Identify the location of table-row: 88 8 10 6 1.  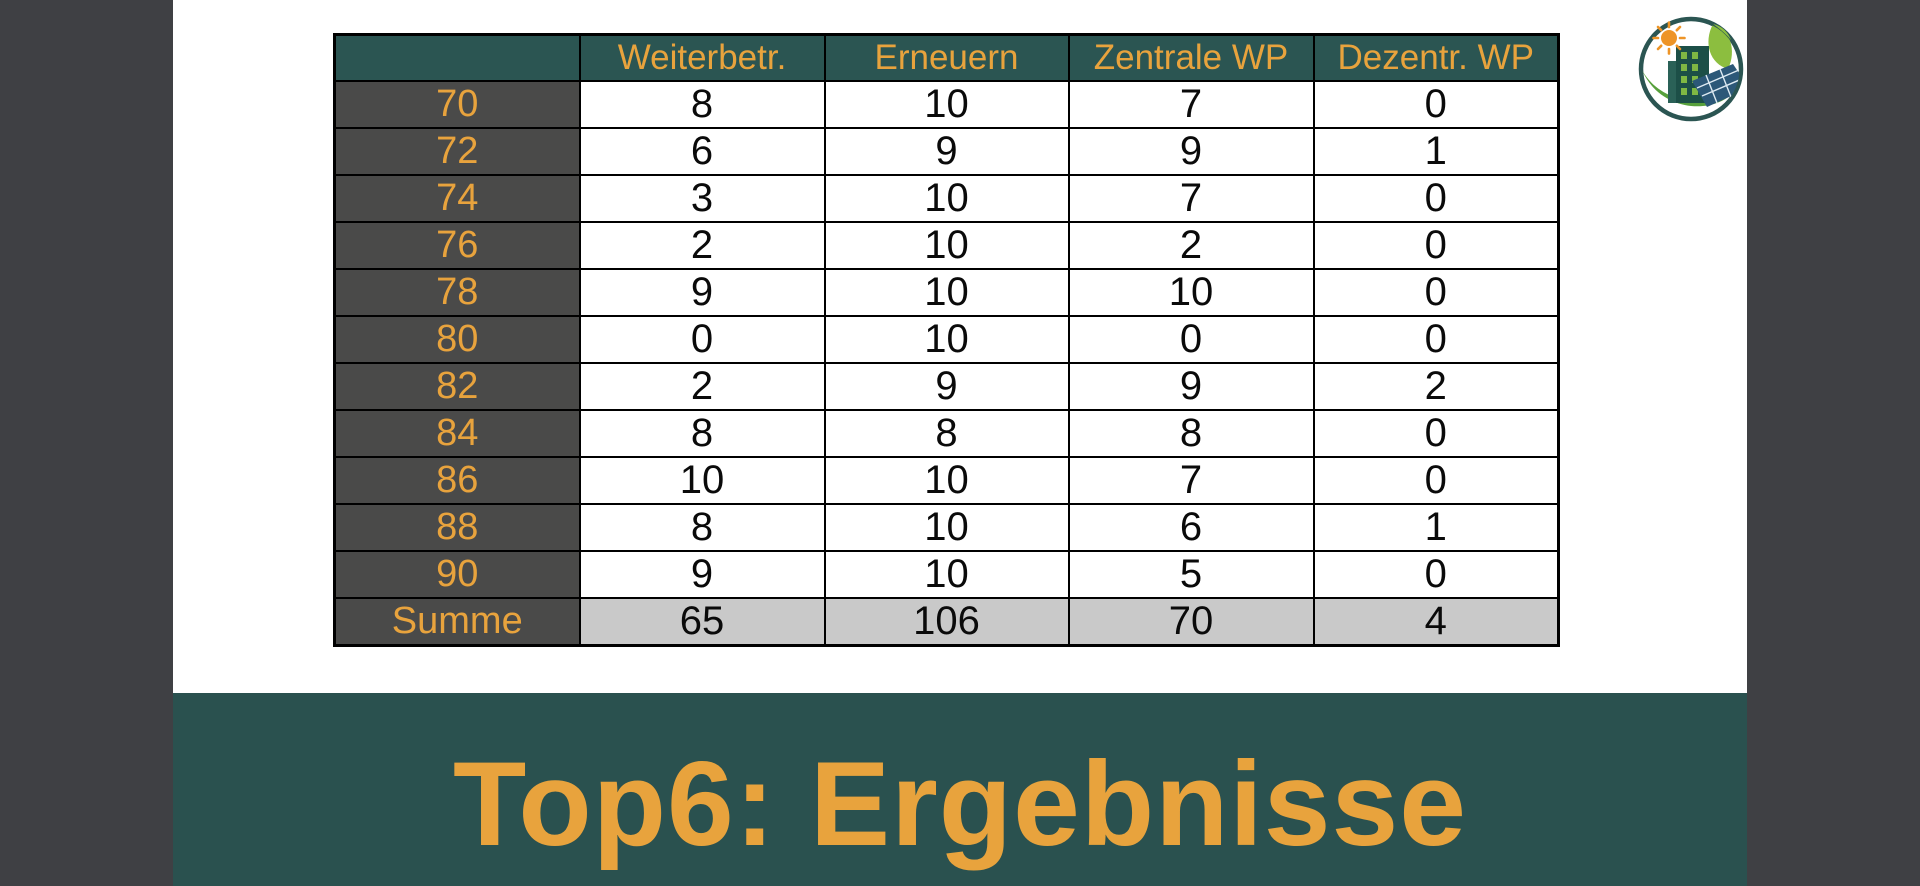
(946, 528).